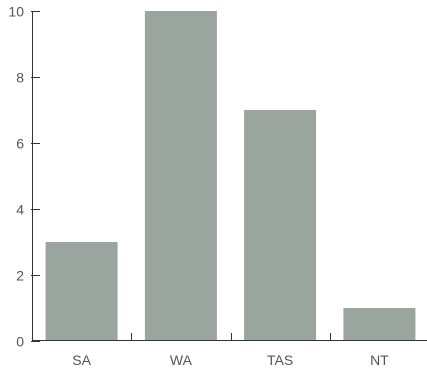 Image resolution: width=427 pixels, height=369 pixels. What do you see at coordinates (379, 324) in the screenshot?
I see `bar-nt` at bounding box center [379, 324].